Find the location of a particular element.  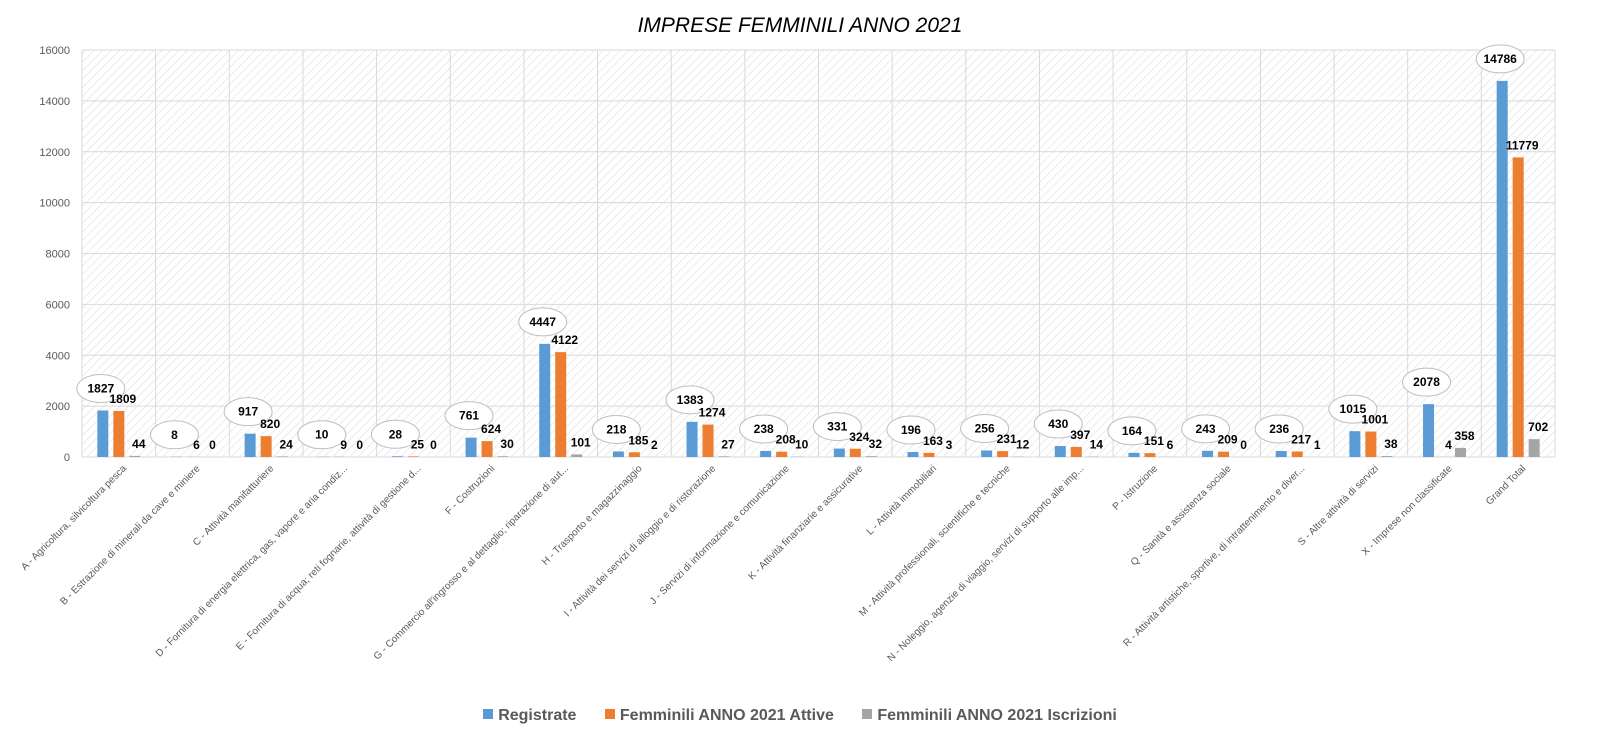

x-tick-label: P - Istruzione is located at coordinates (1136, 488).